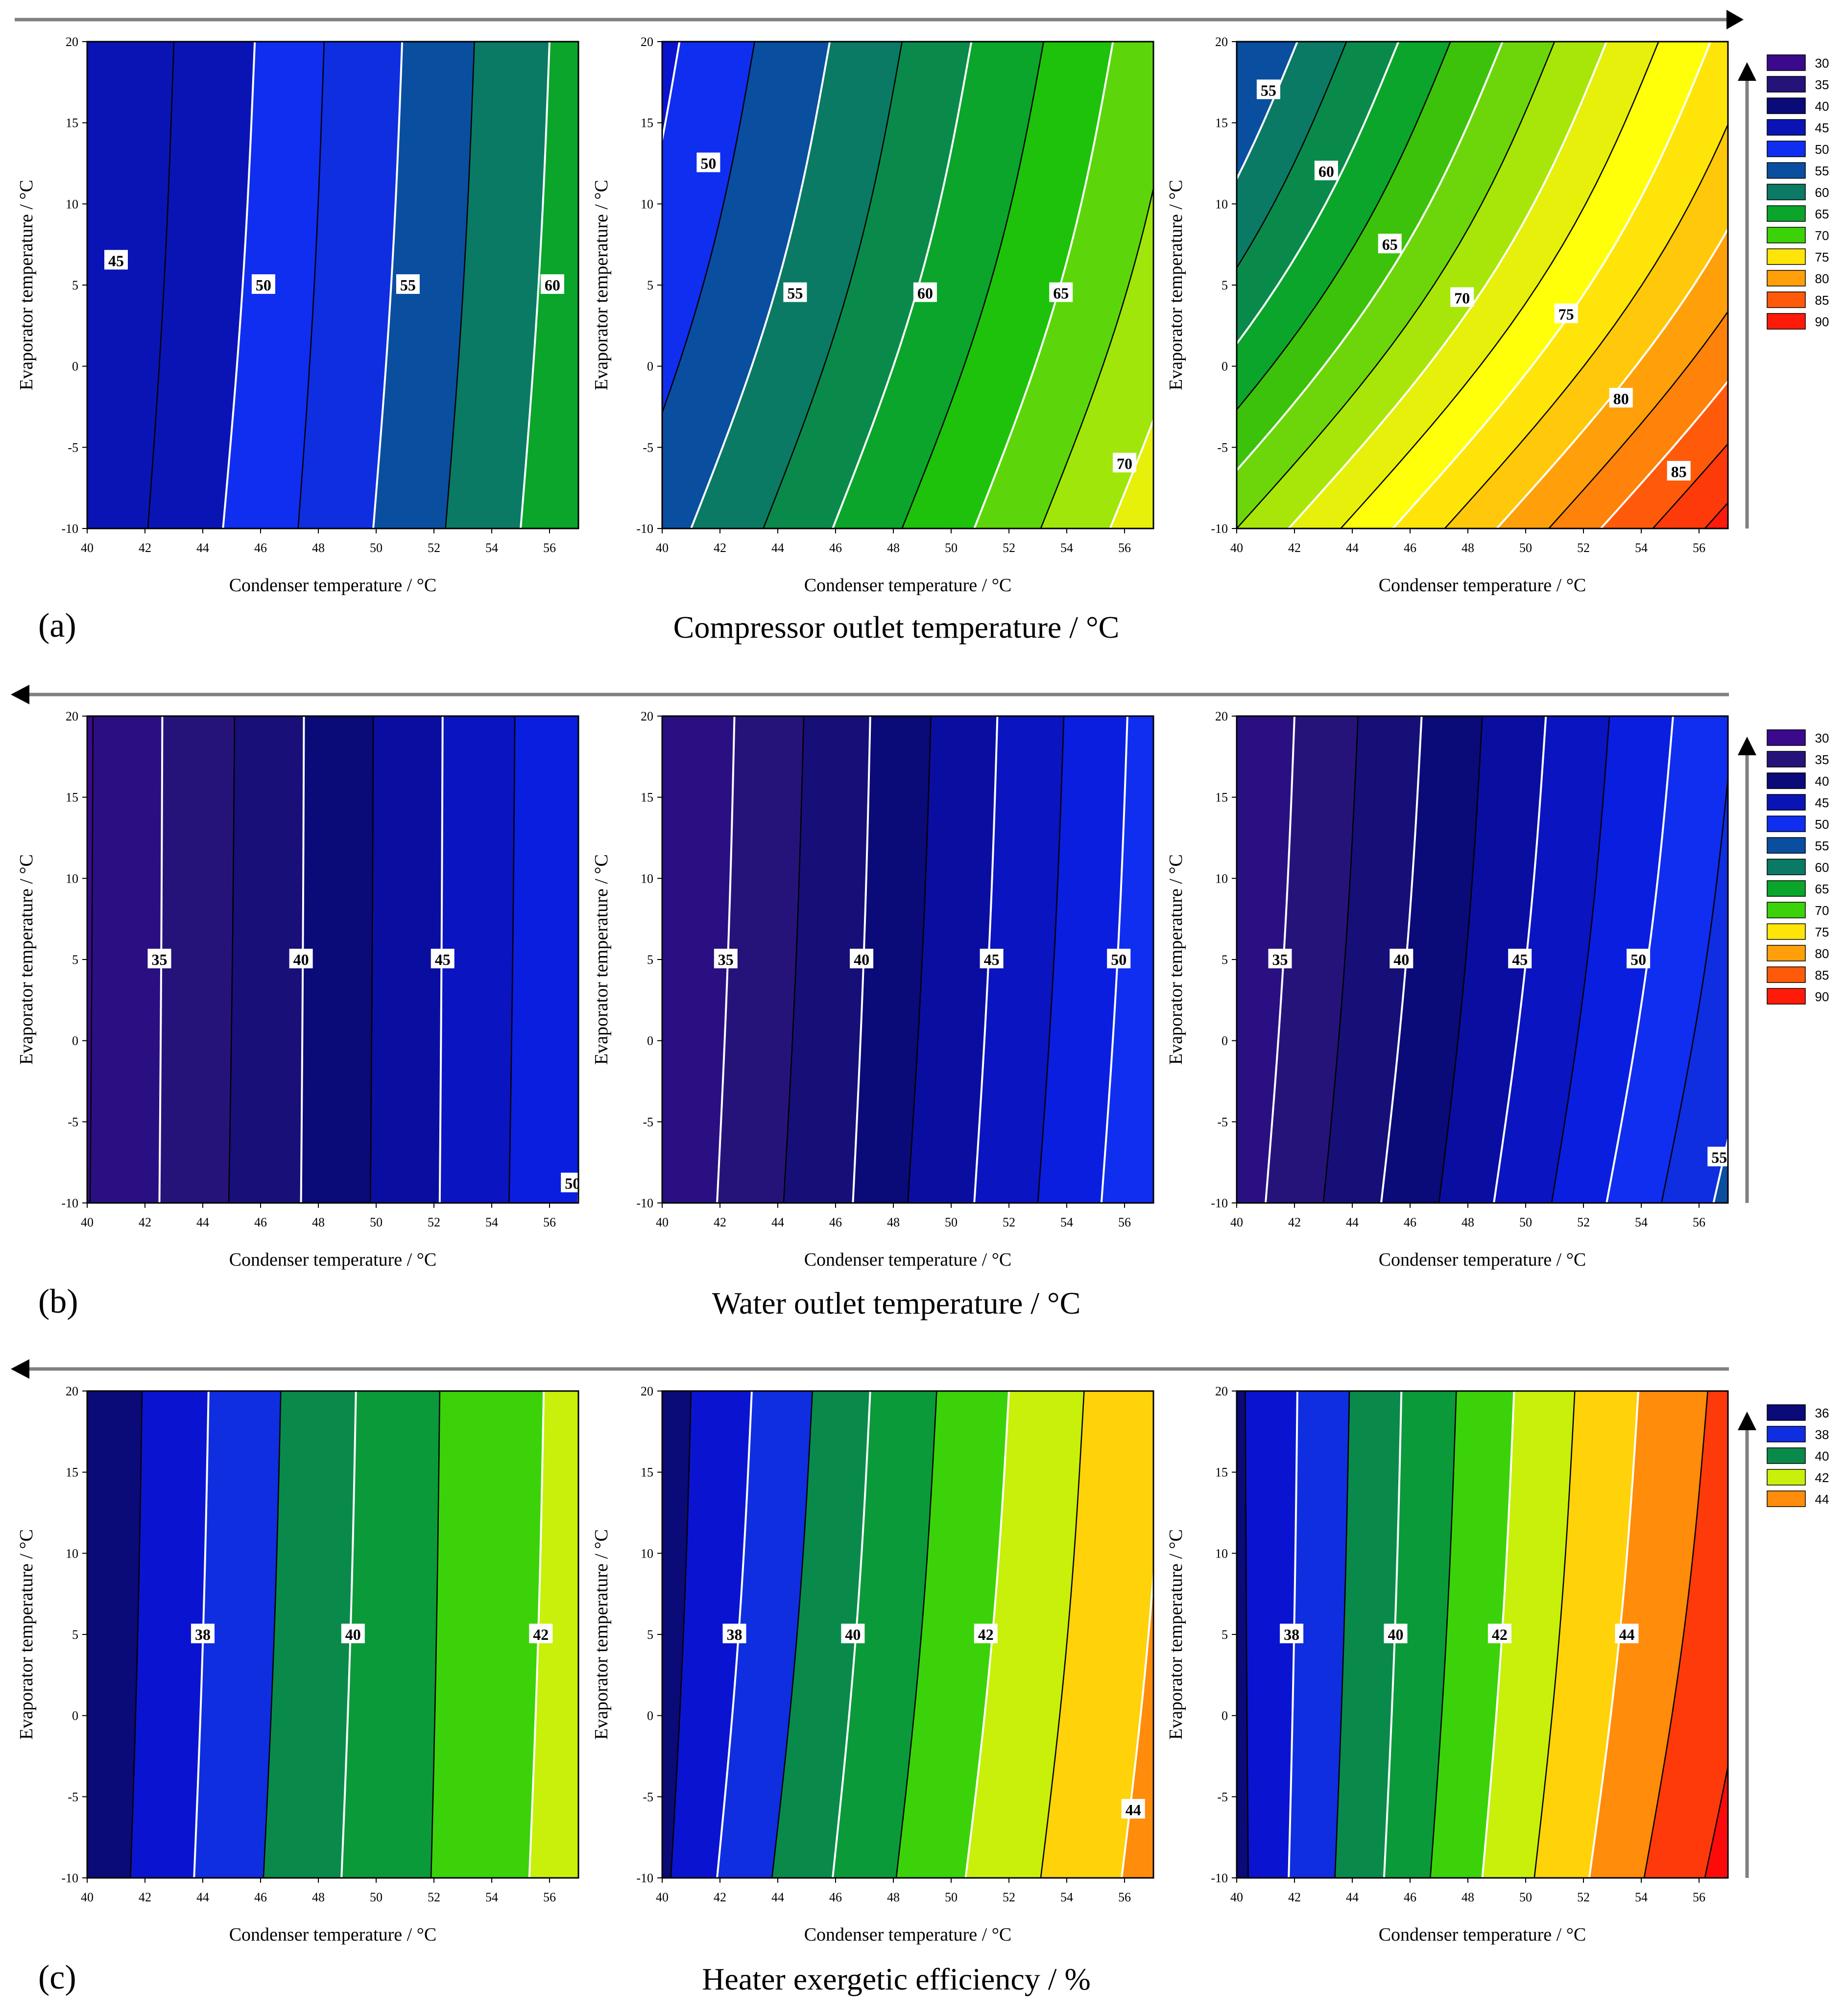 The image size is (1845, 2016). Describe the element at coordinates (1822, 1456) in the screenshot. I see `legend-label-40: 40` at that location.